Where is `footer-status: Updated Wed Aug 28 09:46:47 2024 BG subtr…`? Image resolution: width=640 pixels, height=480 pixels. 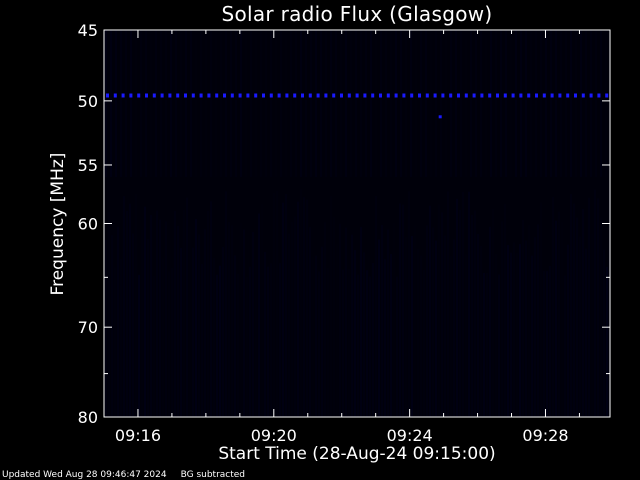 footer-status: Updated Wed Aug 28 09:46:47 2024 BG subtr… is located at coordinates (130, 475).